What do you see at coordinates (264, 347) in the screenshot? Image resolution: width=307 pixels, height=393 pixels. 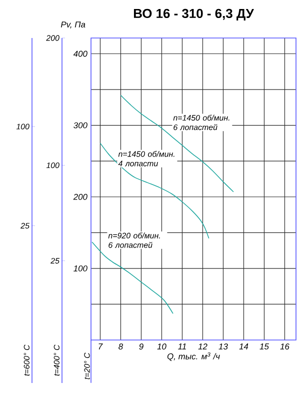 I see `x-tick-label: 15` at bounding box center [264, 347].